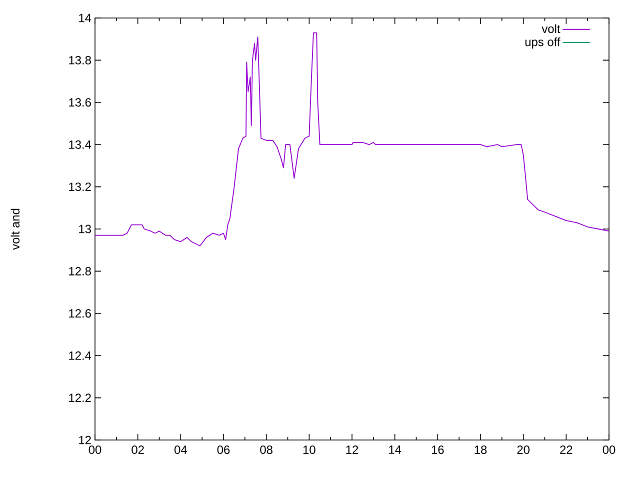  I want to click on x-tick-label: 20, so click(523, 450).